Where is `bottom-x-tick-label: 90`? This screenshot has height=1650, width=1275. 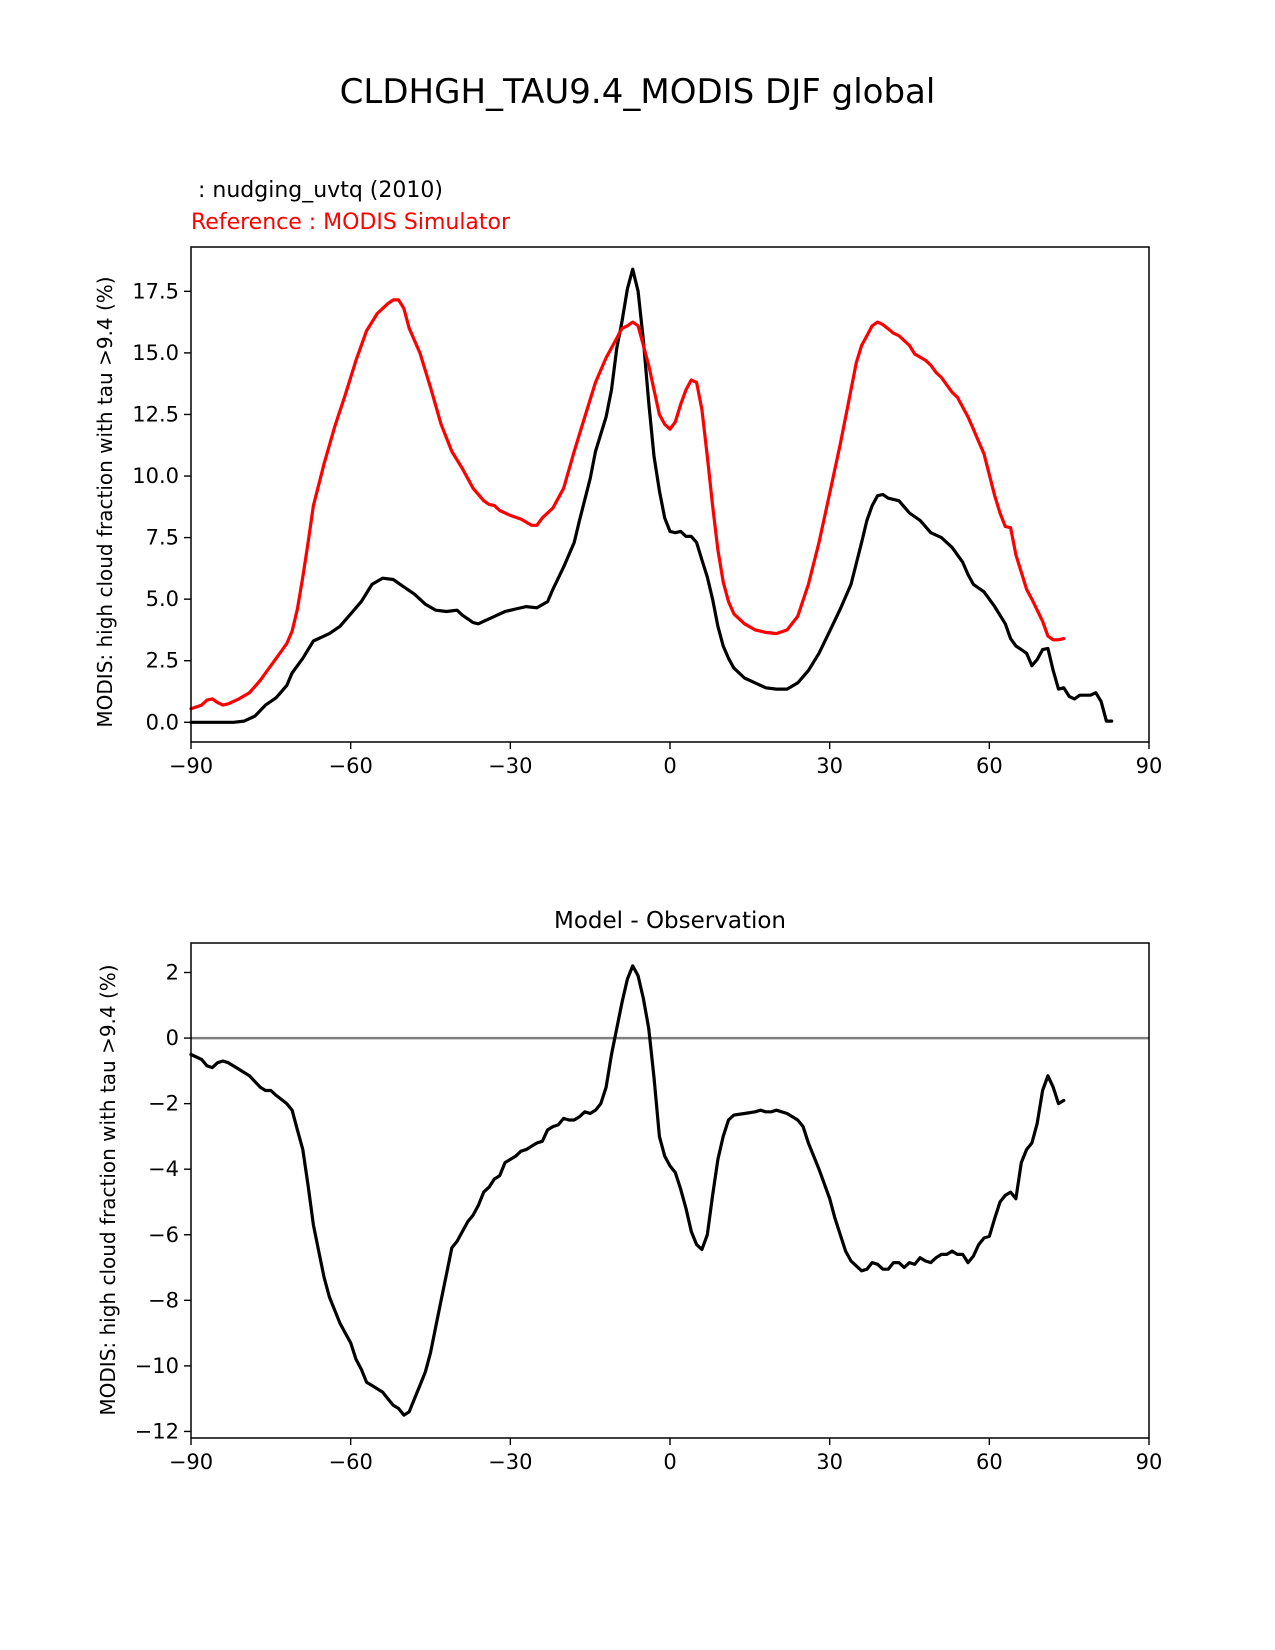 bottom-x-tick-label: 90 is located at coordinates (1149, 1462).